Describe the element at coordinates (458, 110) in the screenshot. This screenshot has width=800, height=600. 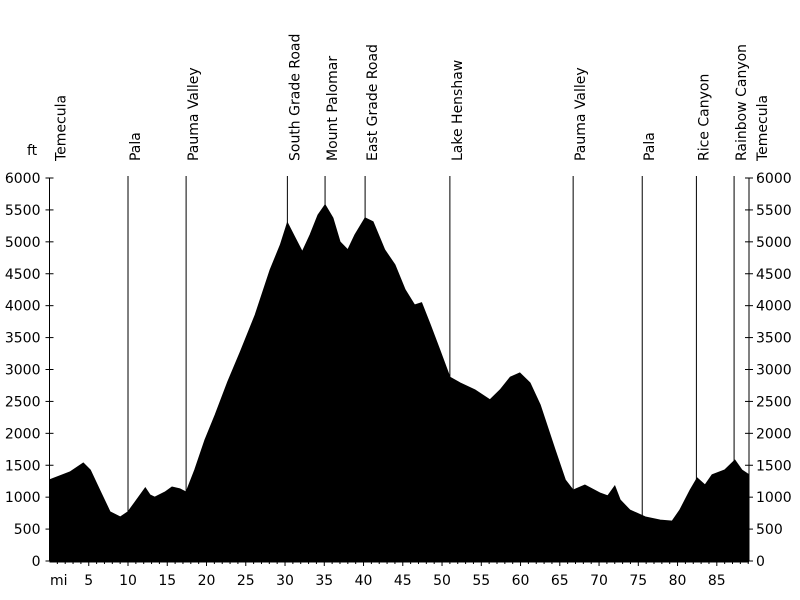
I see `waypoint-label: Lake Henshaw` at that location.